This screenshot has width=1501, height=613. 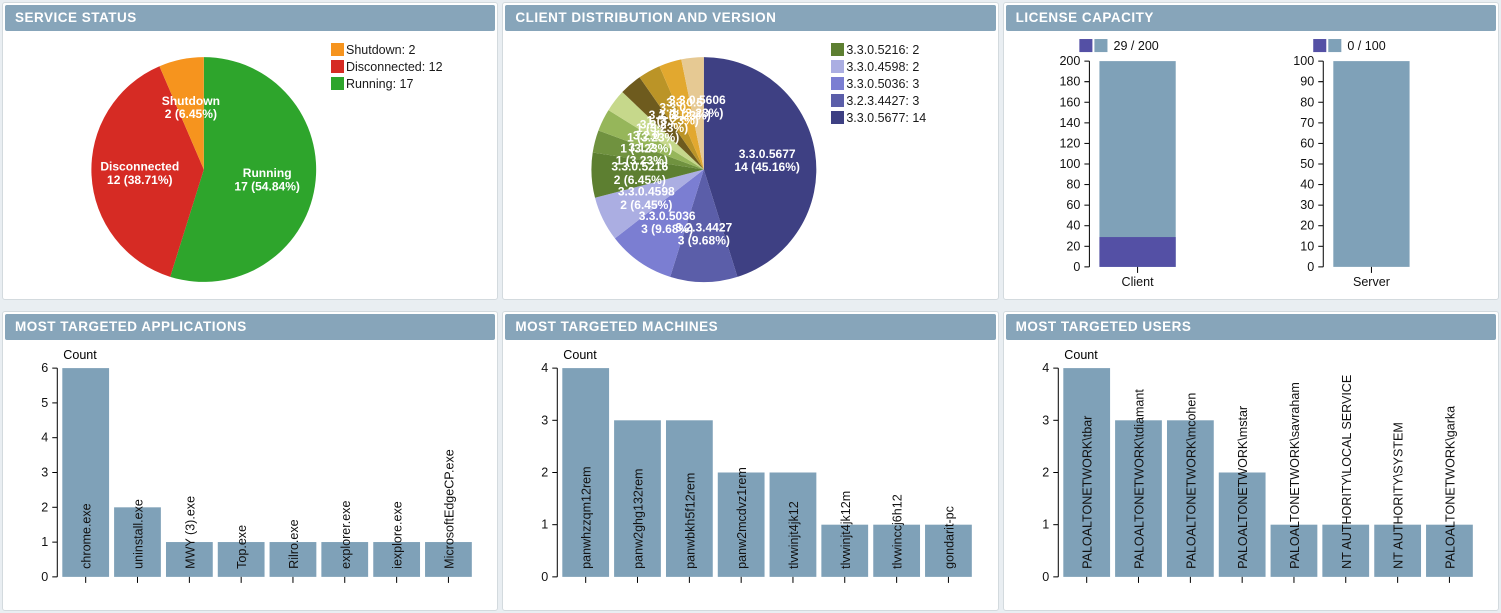 What do you see at coordinates (250, 327) in the screenshot?
I see `panel-header-most-targeted-applications: MOST TARGETED APPLICATIONS` at bounding box center [250, 327].